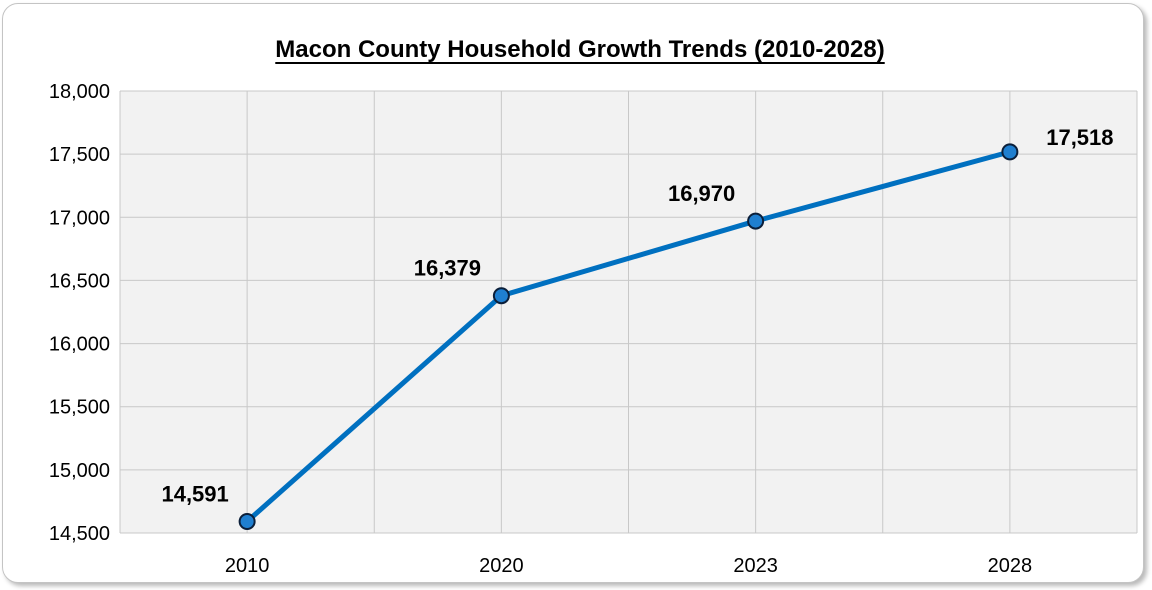 The image size is (1152, 590). Describe the element at coordinates (79, 218) in the screenshot. I see `y-tick-label: 17,000` at that location.